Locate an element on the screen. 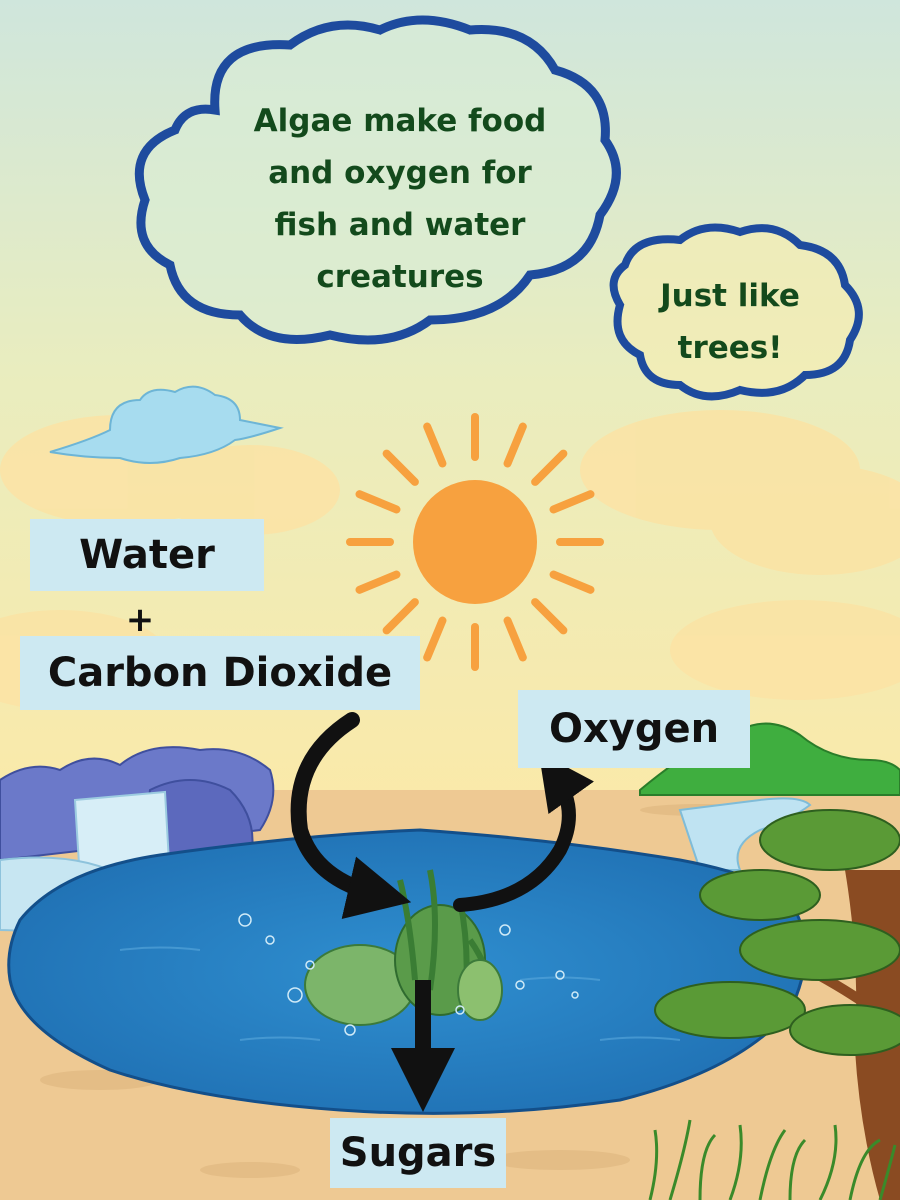 This screenshot has height=1200, width=900. thought-cloud-main is located at coordinates (377, 180).